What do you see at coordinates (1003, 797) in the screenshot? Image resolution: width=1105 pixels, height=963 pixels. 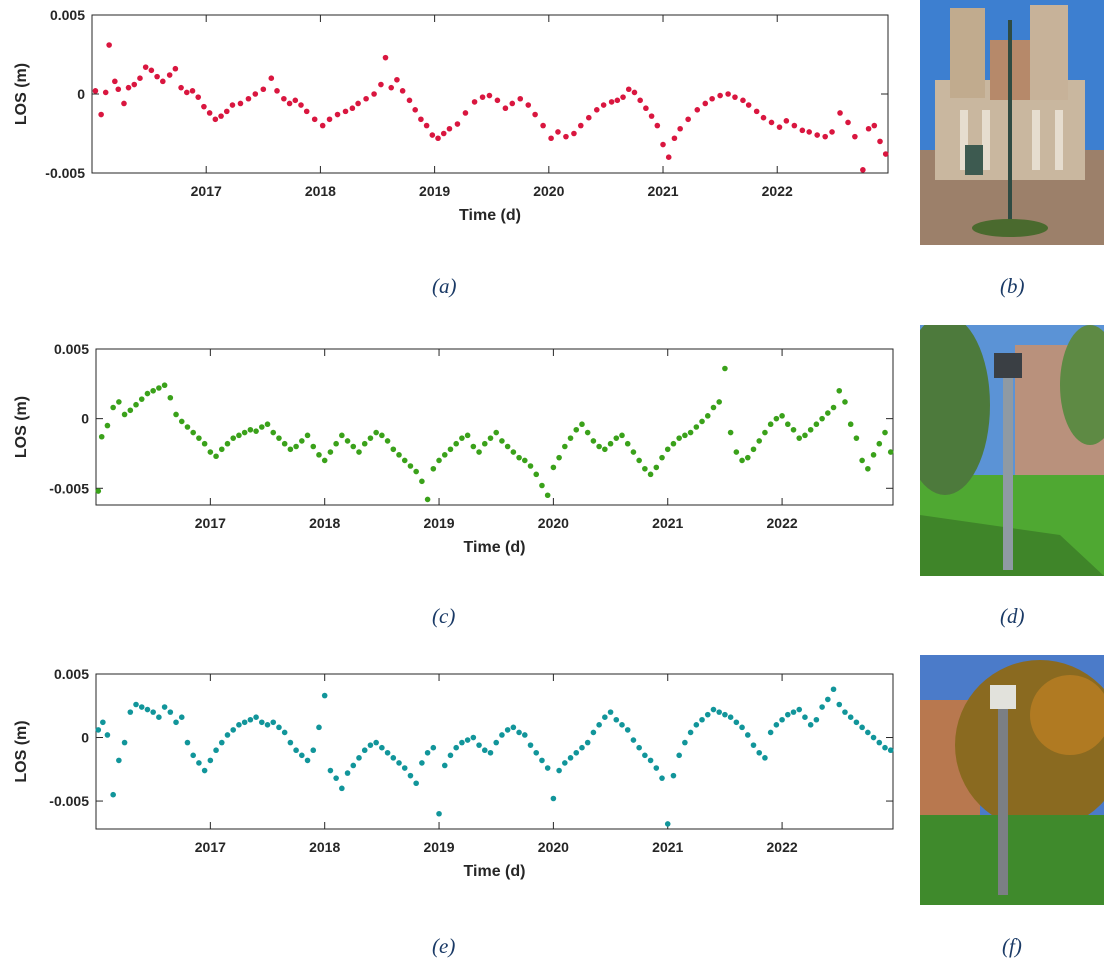 I see `lamp-post` at bounding box center [1003, 797].